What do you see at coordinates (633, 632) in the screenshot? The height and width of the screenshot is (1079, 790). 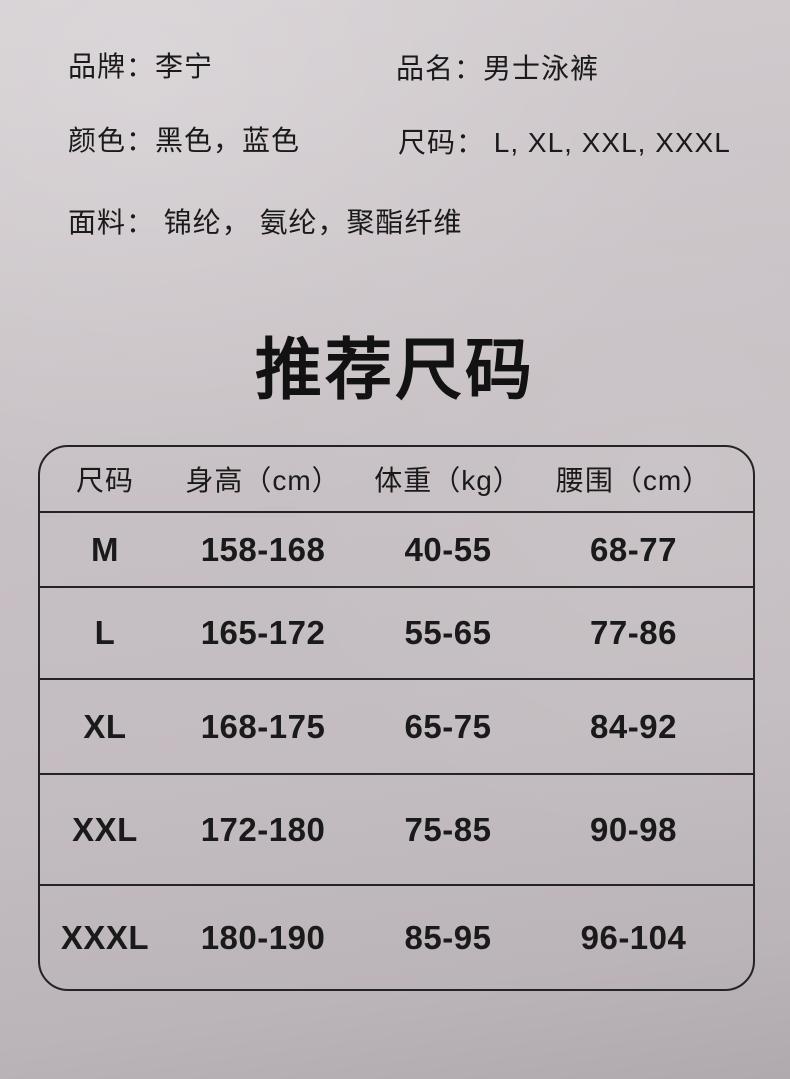 I see `waist-value: 77-86` at bounding box center [633, 632].